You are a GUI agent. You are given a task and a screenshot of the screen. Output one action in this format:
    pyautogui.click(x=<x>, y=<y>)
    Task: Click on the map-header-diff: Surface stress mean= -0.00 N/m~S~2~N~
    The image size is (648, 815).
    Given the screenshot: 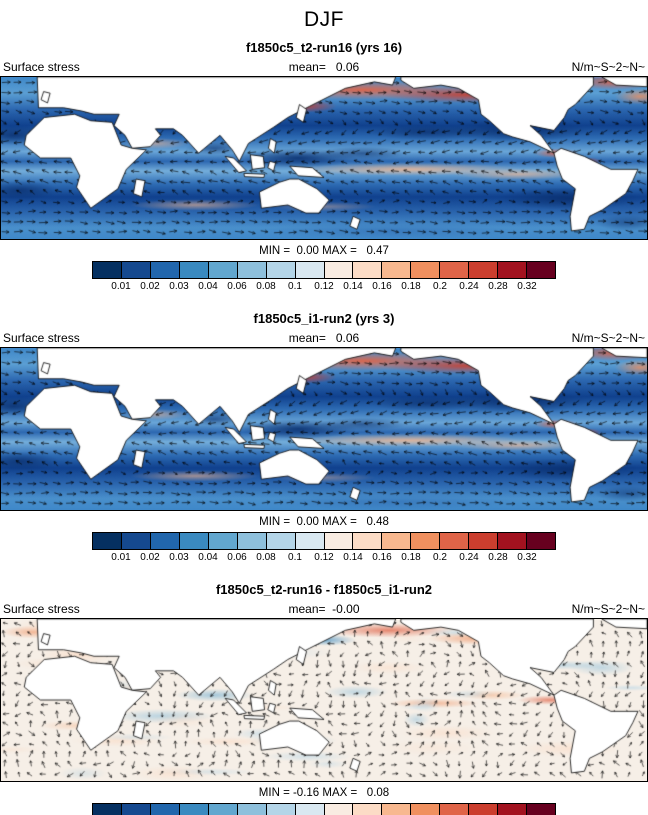 What is the action you would take?
    pyautogui.click(x=324, y=609)
    